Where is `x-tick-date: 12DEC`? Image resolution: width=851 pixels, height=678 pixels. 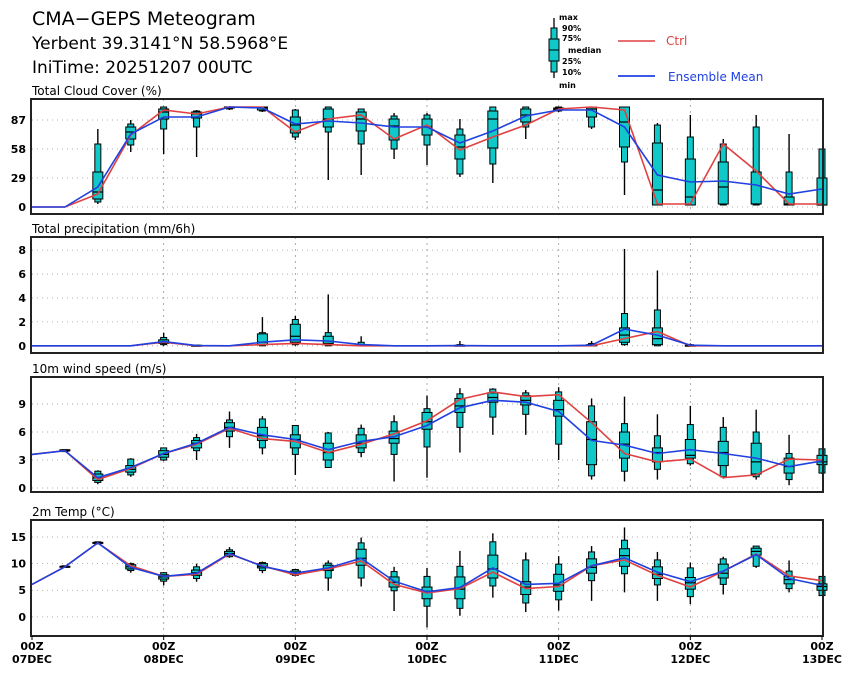 x-tick-date: 12DEC is located at coordinates (690, 659).